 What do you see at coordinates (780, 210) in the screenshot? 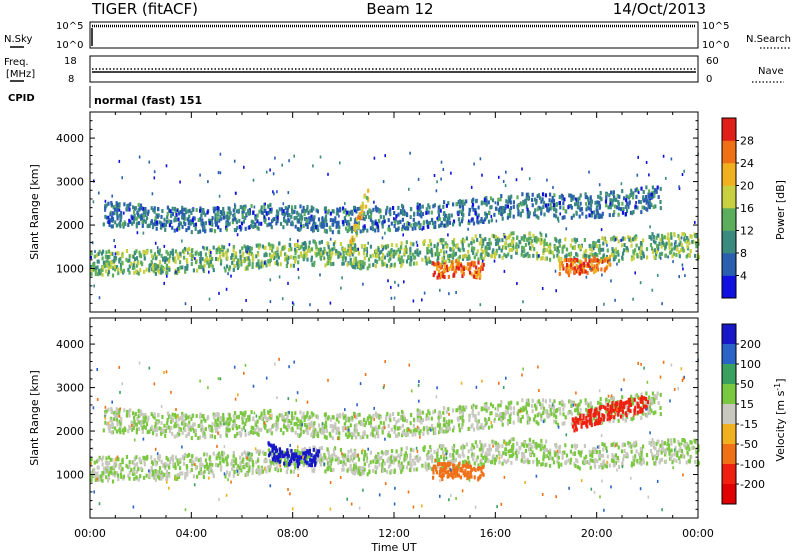
I see `power-colorbar-label: Power [dB]` at bounding box center [780, 210].